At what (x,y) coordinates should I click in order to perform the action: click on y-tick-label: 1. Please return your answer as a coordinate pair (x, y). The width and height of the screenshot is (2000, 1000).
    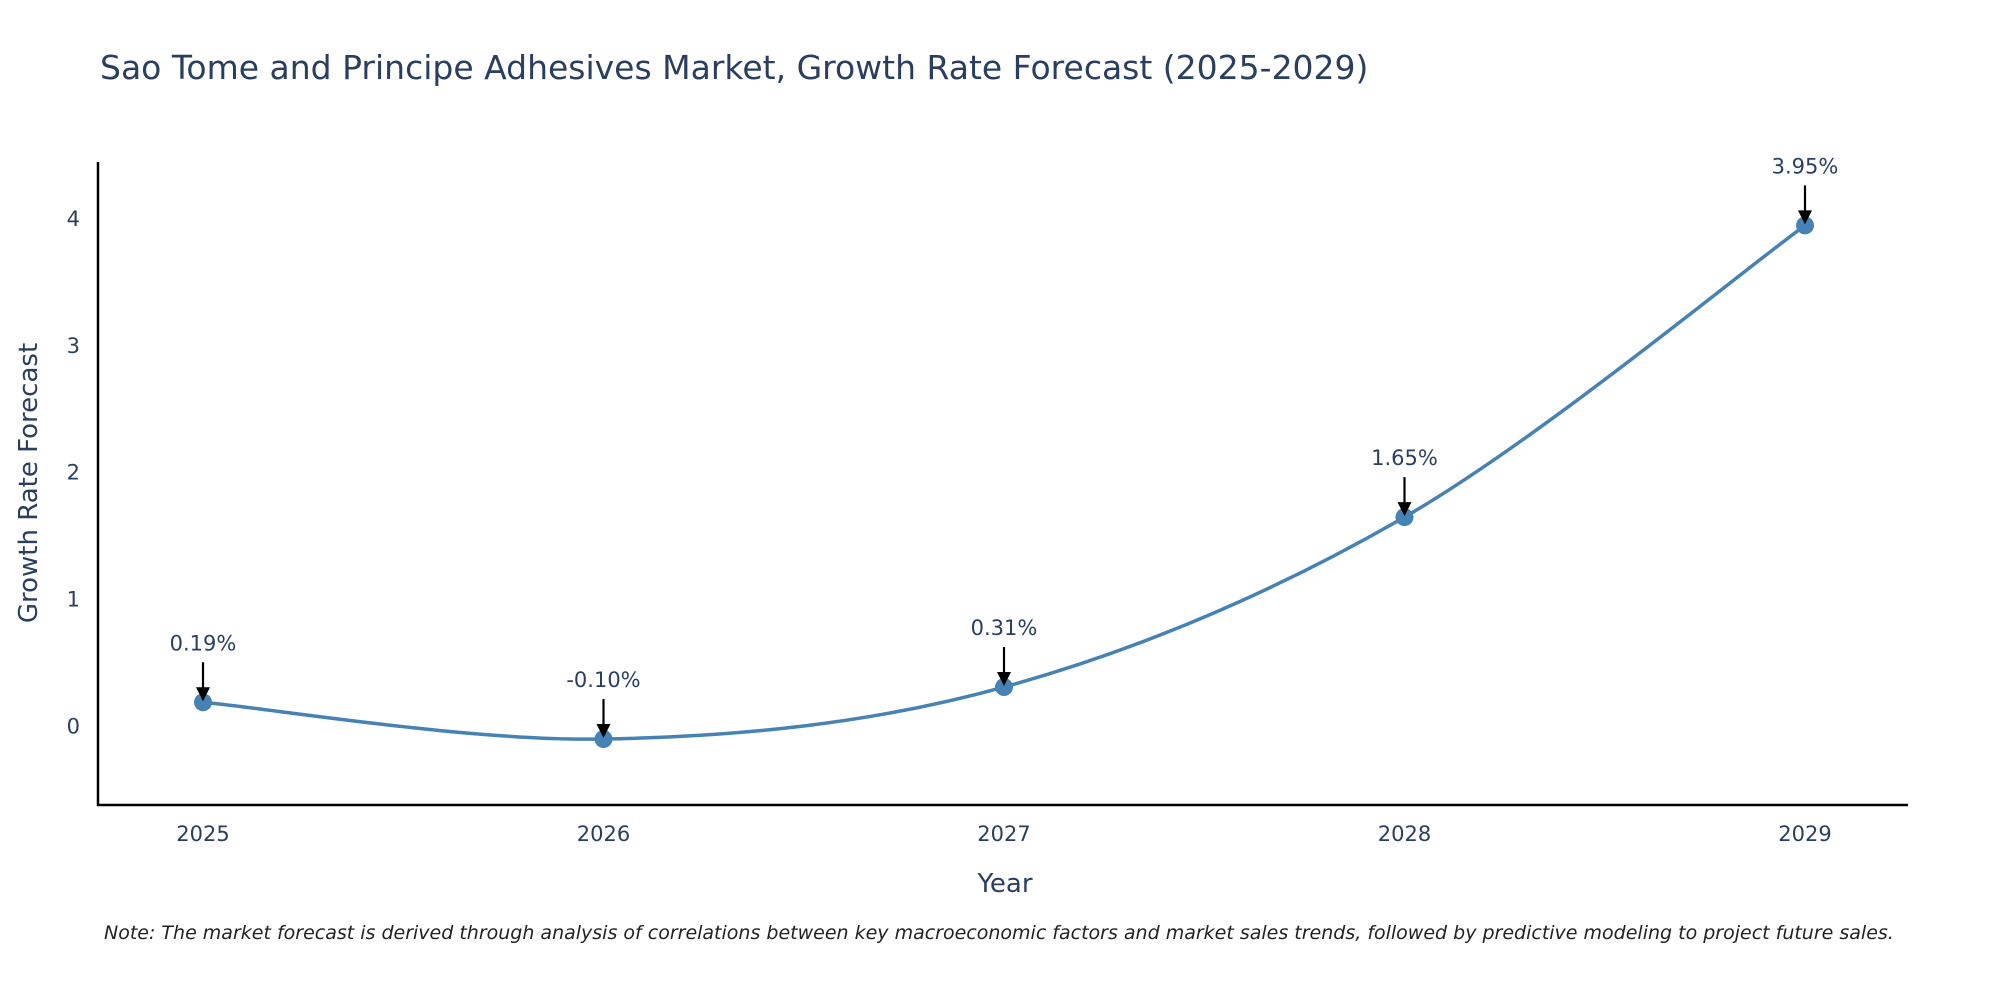
    Looking at the image, I should click on (73, 600).